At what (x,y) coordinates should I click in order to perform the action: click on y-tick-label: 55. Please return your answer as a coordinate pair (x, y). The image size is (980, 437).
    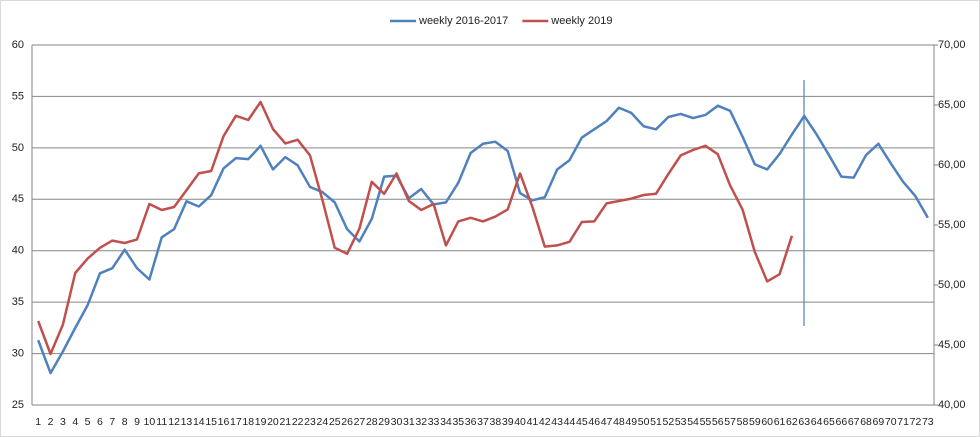
    Looking at the image, I should click on (18, 96).